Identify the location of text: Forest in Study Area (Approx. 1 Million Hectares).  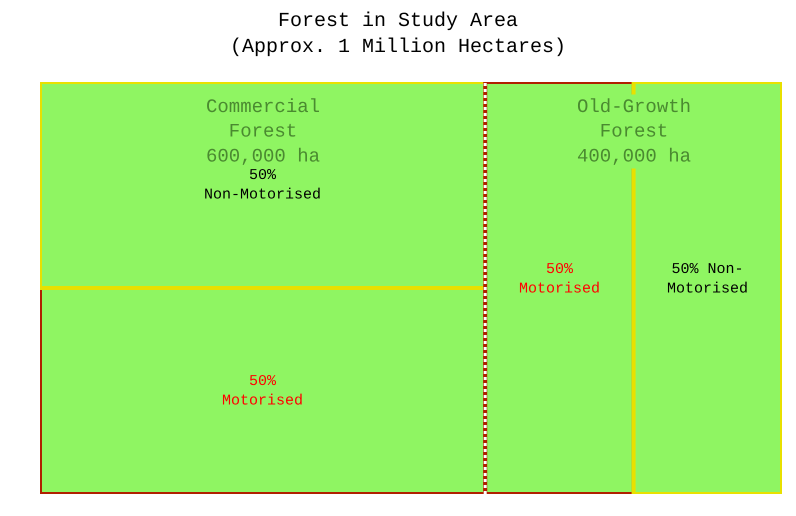
(398, 34).